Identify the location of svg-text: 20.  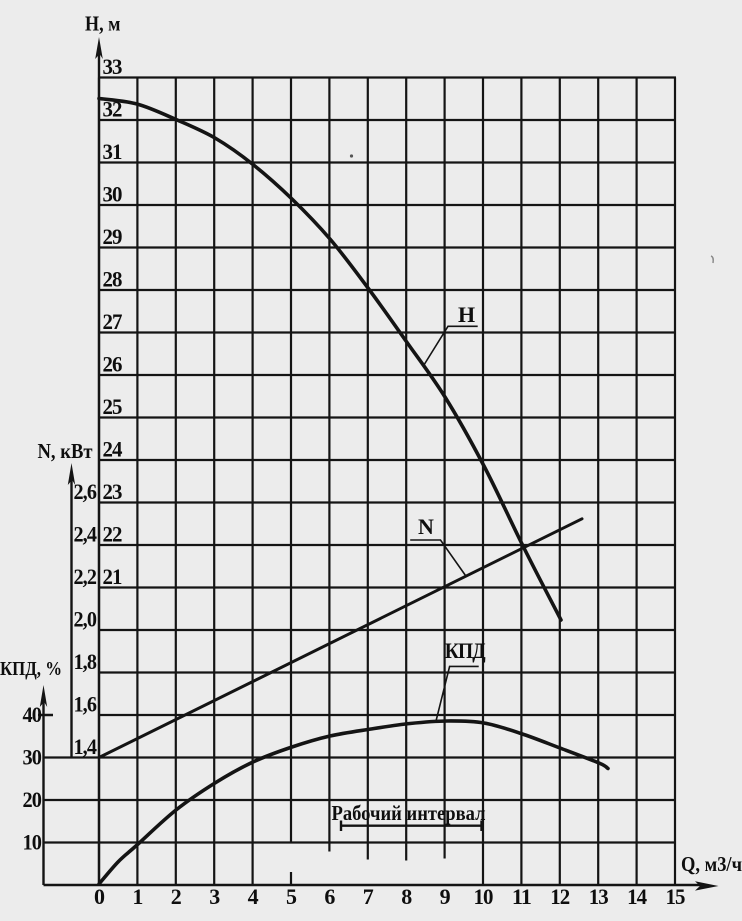
(32, 799).